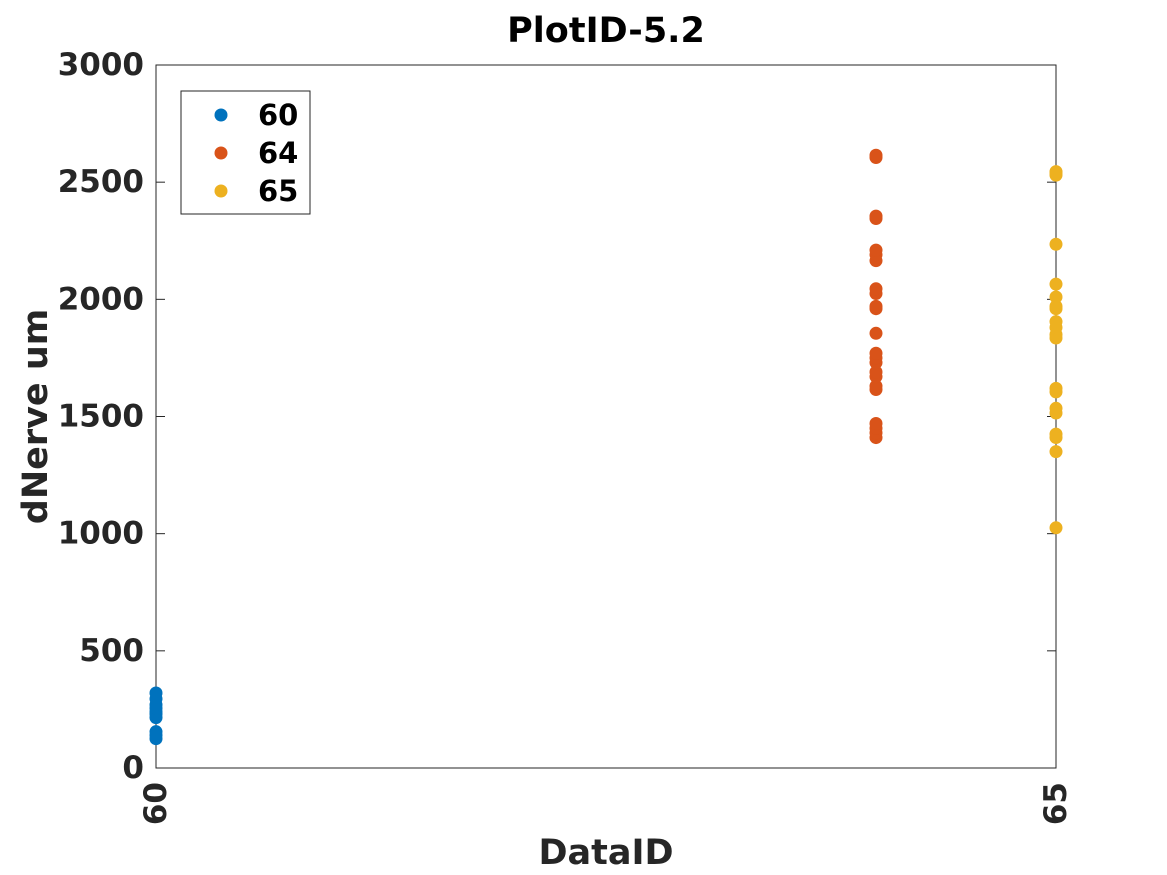  Describe the element at coordinates (101, 65) in the screenshot. I see `y-tick-label: 3000` at that location.